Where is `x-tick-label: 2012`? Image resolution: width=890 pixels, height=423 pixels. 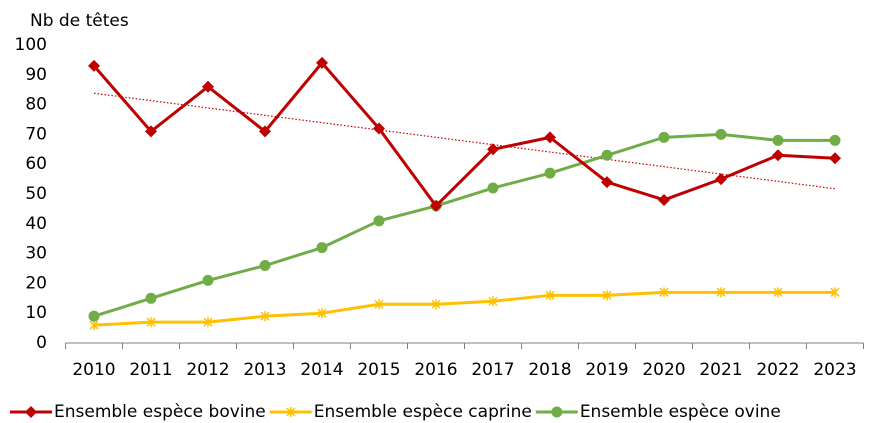 x-tick-label: 2012 is located at coordinates (207, 370).